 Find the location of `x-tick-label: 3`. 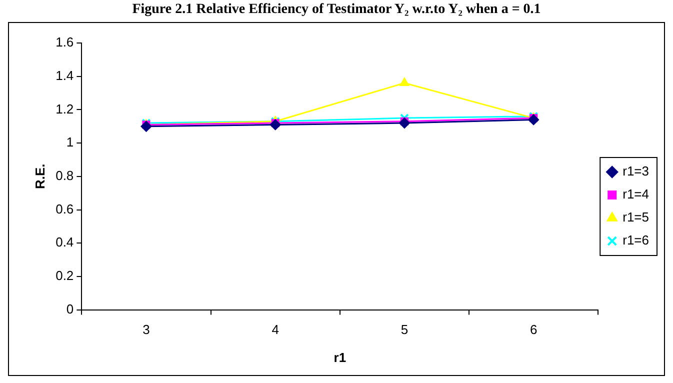

x-tick-label: 3 is located at coordinates (146, 330).